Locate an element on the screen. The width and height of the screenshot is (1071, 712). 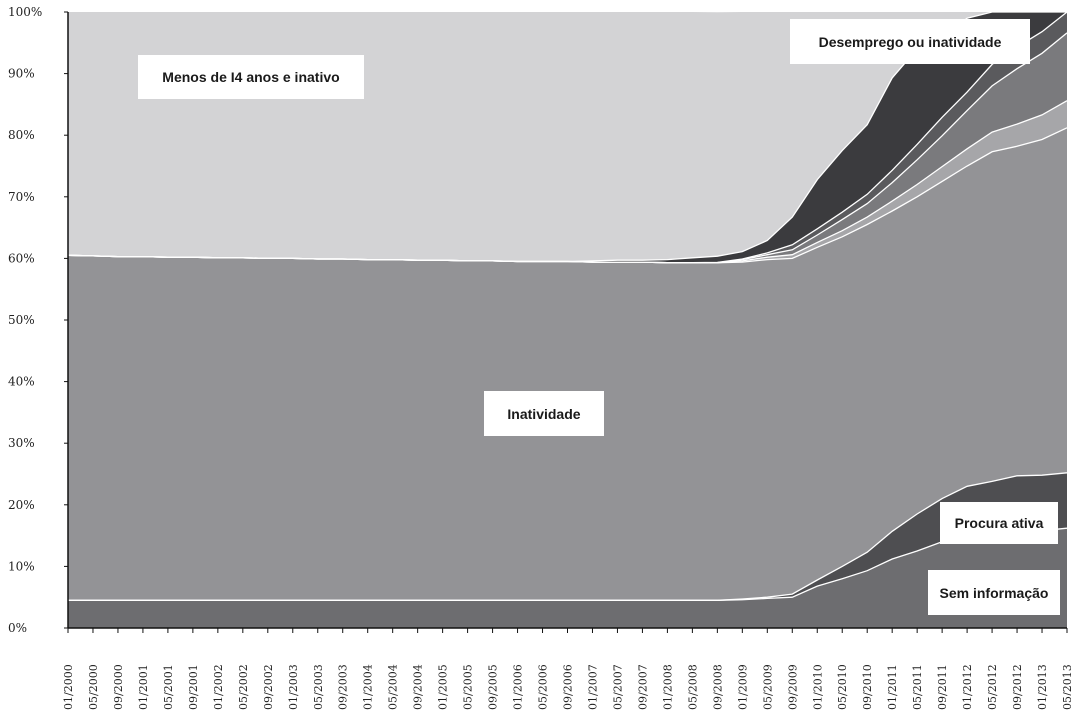
x-tick-label: 05/2013 is located at coordinates (1066, 687).